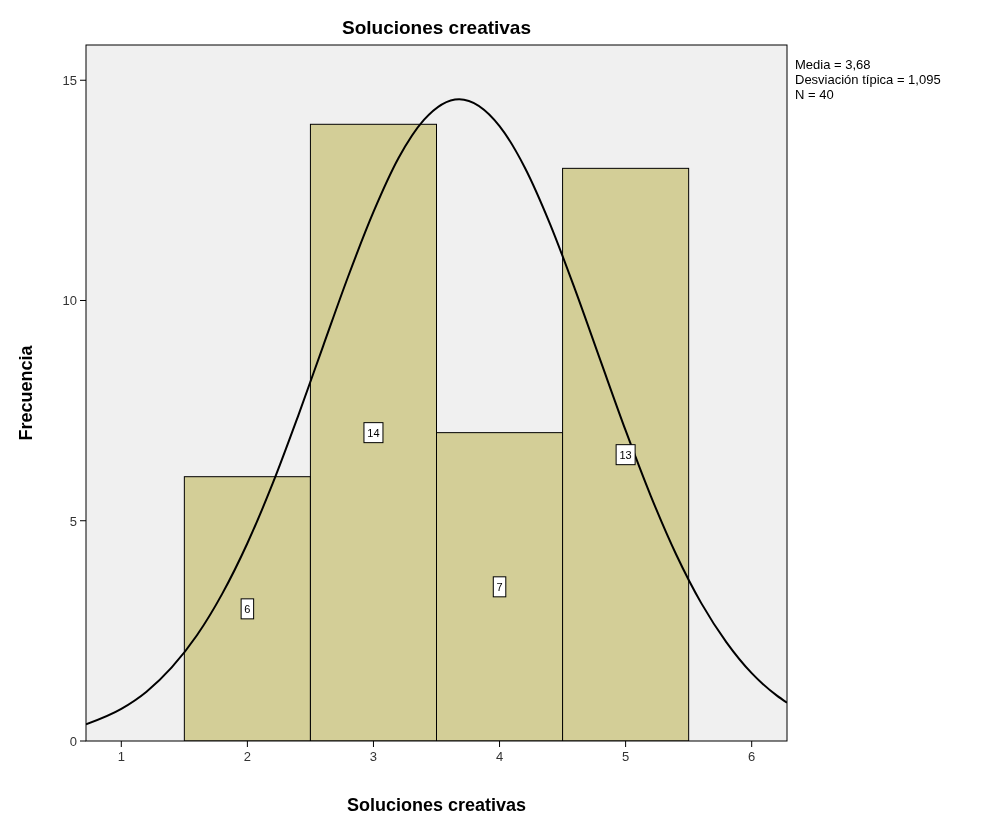  Describe the element at coordinates (752, 756) in the screenshot. I see `x-tick-label: 6` at that location.